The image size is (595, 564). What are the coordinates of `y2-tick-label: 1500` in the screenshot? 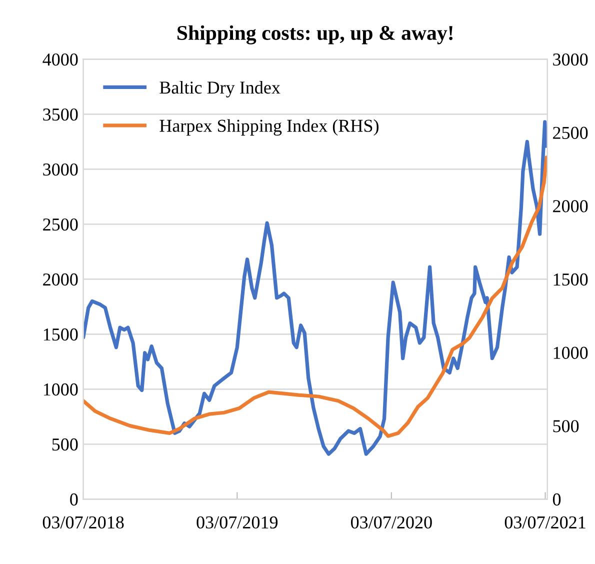 It's located at (571, 279).